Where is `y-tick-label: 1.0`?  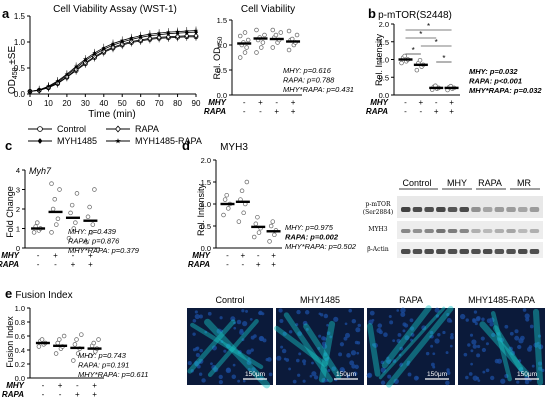
y-tick-label: 1.0 is located at coordinates (384, 60).